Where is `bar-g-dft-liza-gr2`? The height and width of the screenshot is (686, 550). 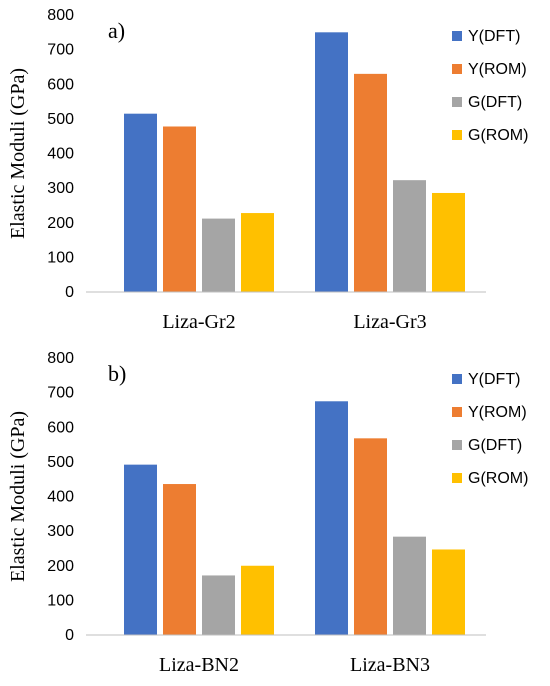 bar-g-dft-liza-gr2 is located at coordinates (218, 255).